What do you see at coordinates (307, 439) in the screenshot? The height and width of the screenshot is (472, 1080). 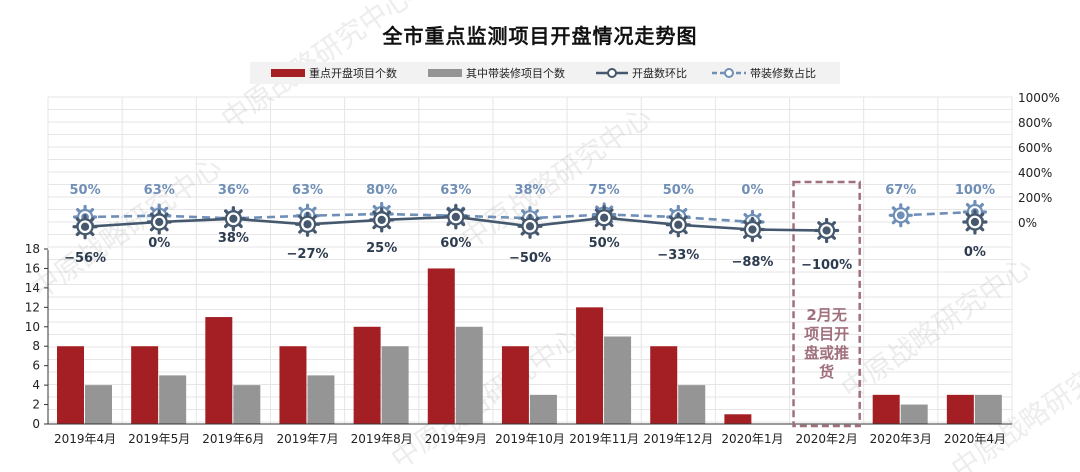 I see `x-axis-tick-label: 2019年7月` at bounding box center [307, 439].